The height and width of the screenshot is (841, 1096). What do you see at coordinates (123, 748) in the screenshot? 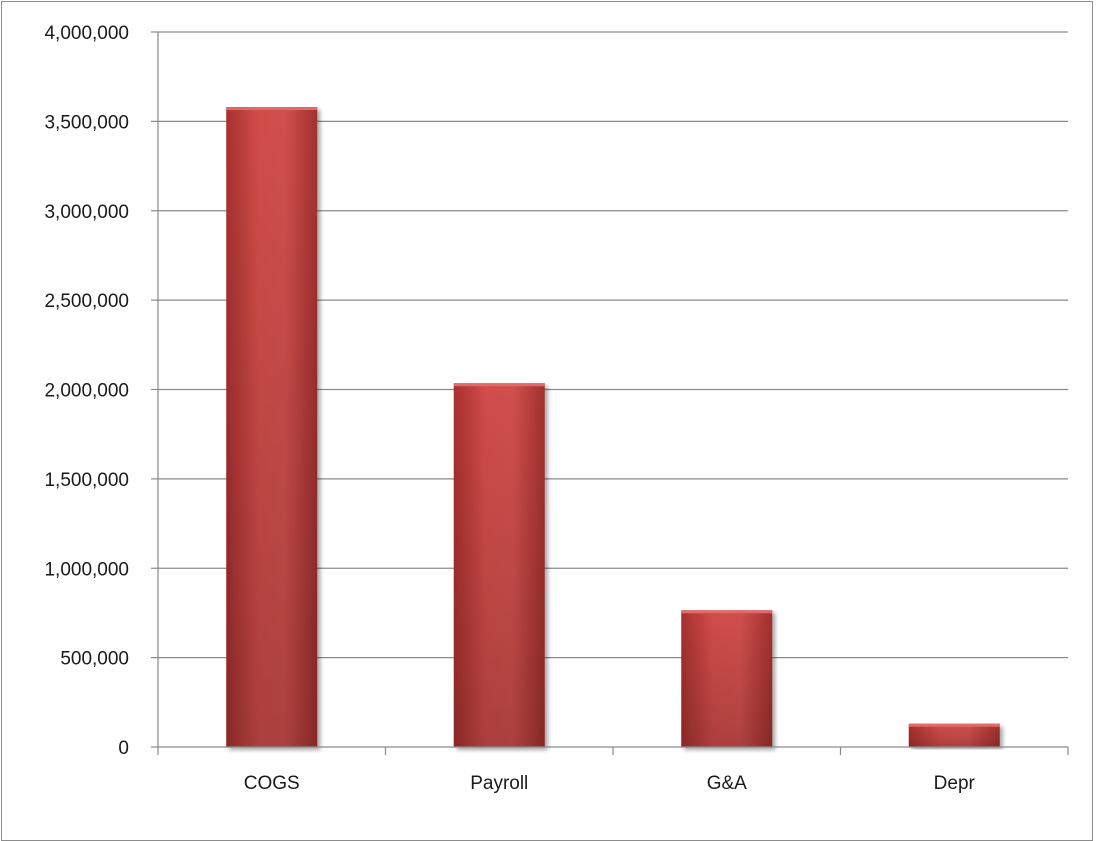
I see `y-tick-label: 0` at bounding box center [123, 748].